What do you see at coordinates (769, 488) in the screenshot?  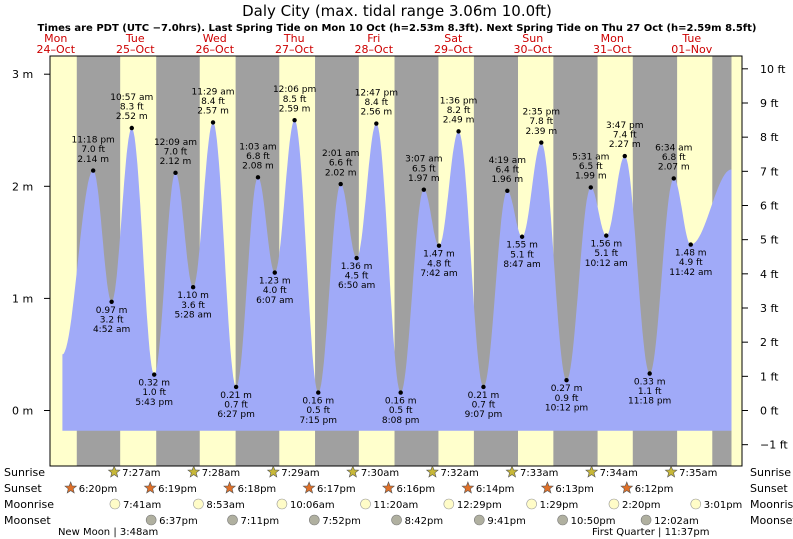 I see `astro-row-label-right: Sunset` at bounding box center [769, 488].